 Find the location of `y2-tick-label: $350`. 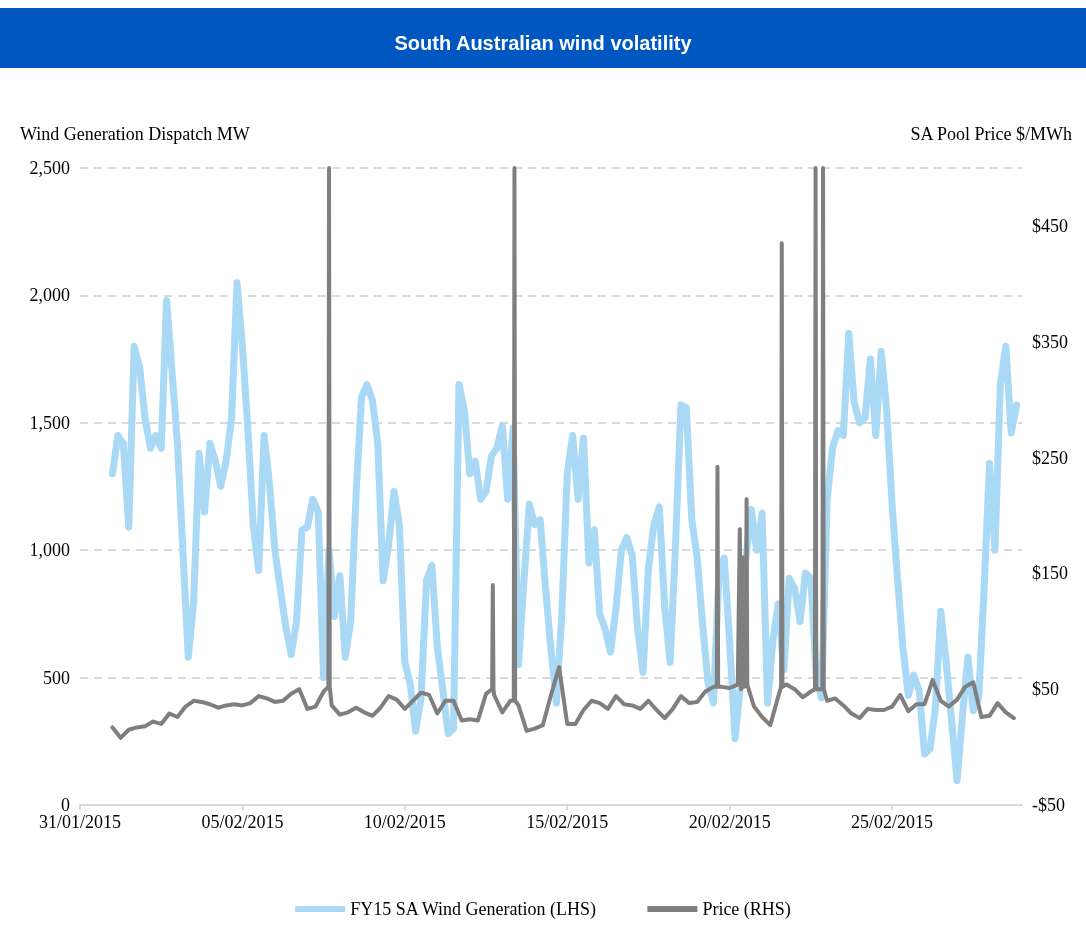

y2-tick-label: $350 is located at coordinates (1050, 341).